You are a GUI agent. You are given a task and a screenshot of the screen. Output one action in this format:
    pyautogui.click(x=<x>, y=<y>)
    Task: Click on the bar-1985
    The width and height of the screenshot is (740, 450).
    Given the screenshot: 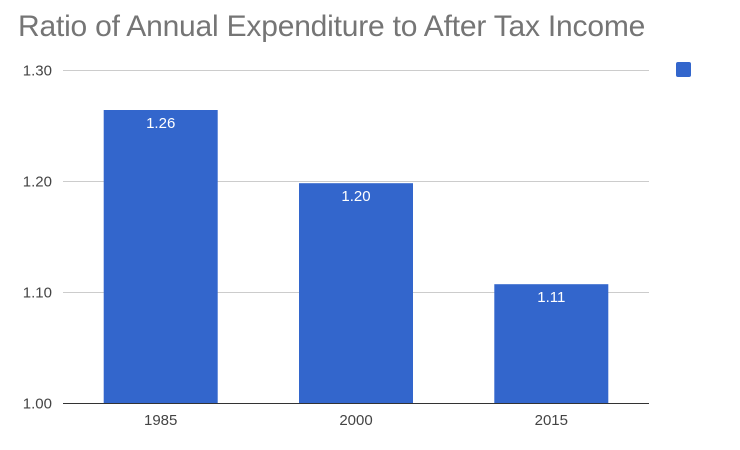 What is the action you would take?
    pyautogui.click(x=160, y=256)
    